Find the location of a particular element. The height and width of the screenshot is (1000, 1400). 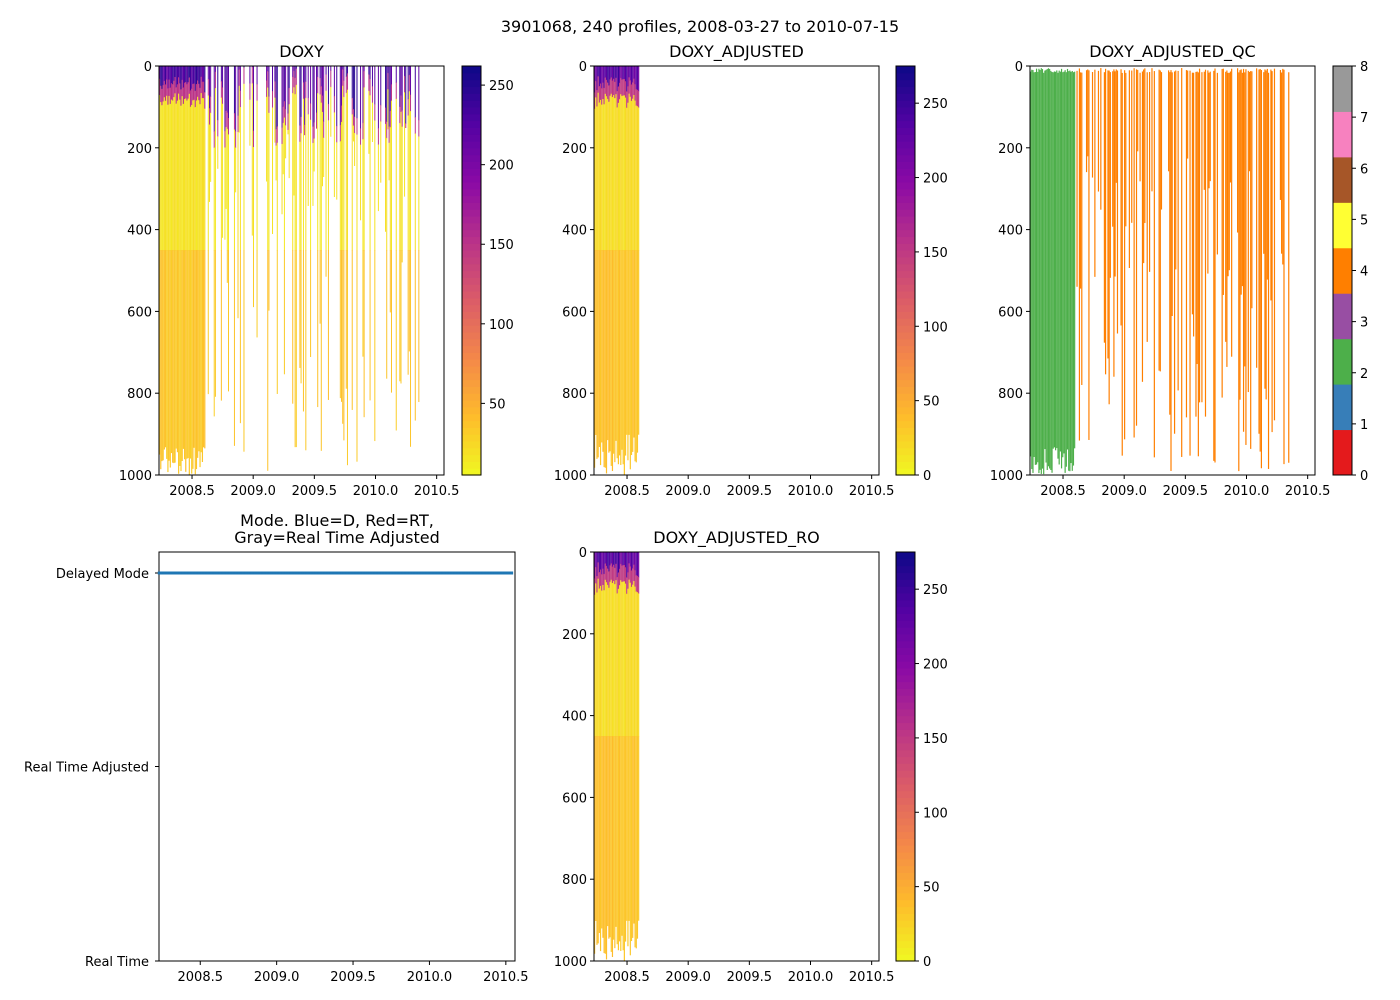

y-tick-label: 600 is located at coordinates (574, 312).